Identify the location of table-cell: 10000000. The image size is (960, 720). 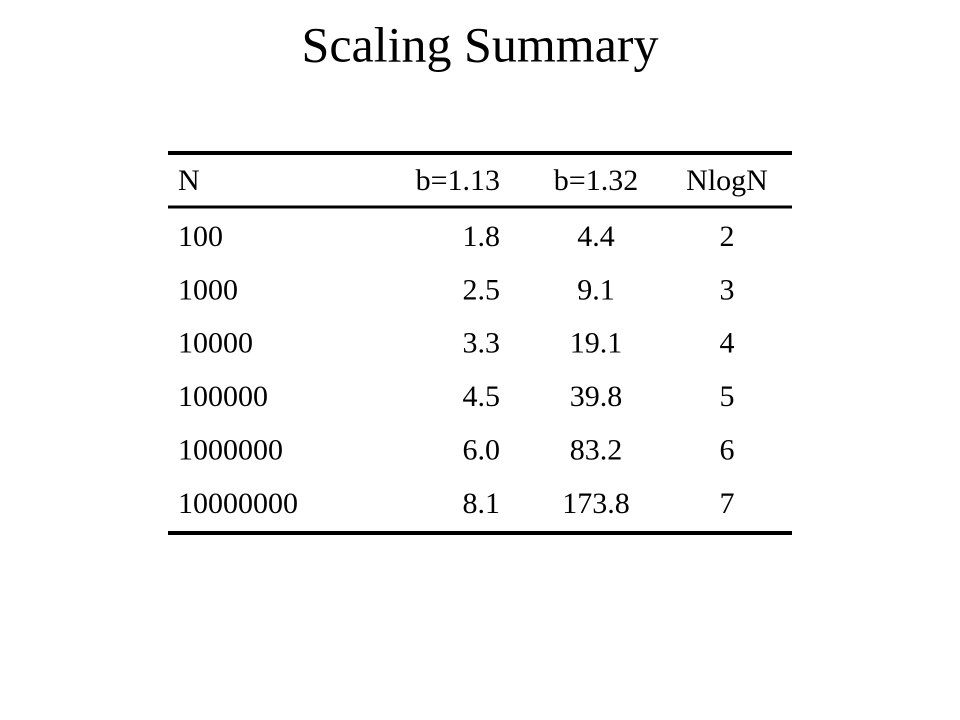
(238, 503).